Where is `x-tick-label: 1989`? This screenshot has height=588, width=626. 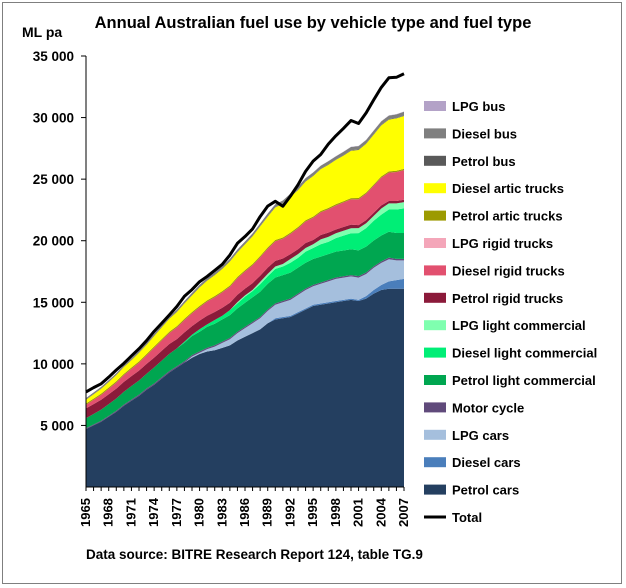 x-tick-label: 1989 is located at coordinates (267, 512).